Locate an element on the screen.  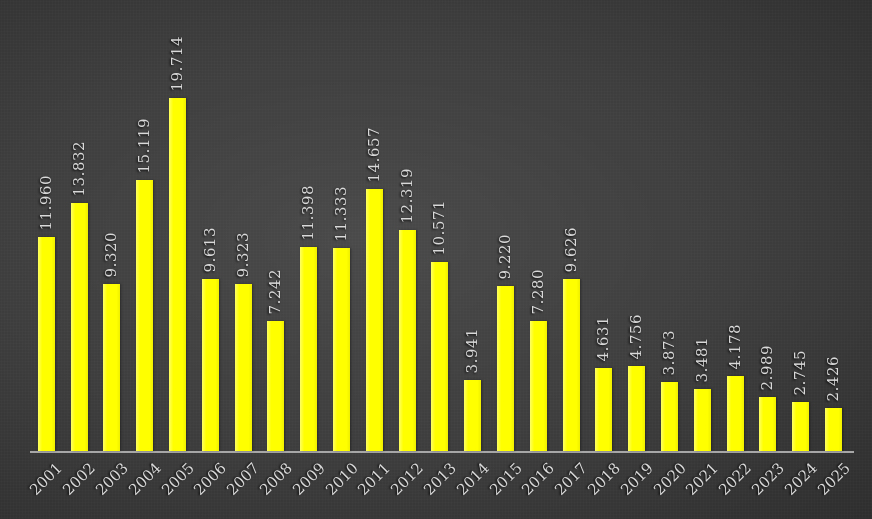
x-tick-cell: 2016 is located at coordinates (538, 486).